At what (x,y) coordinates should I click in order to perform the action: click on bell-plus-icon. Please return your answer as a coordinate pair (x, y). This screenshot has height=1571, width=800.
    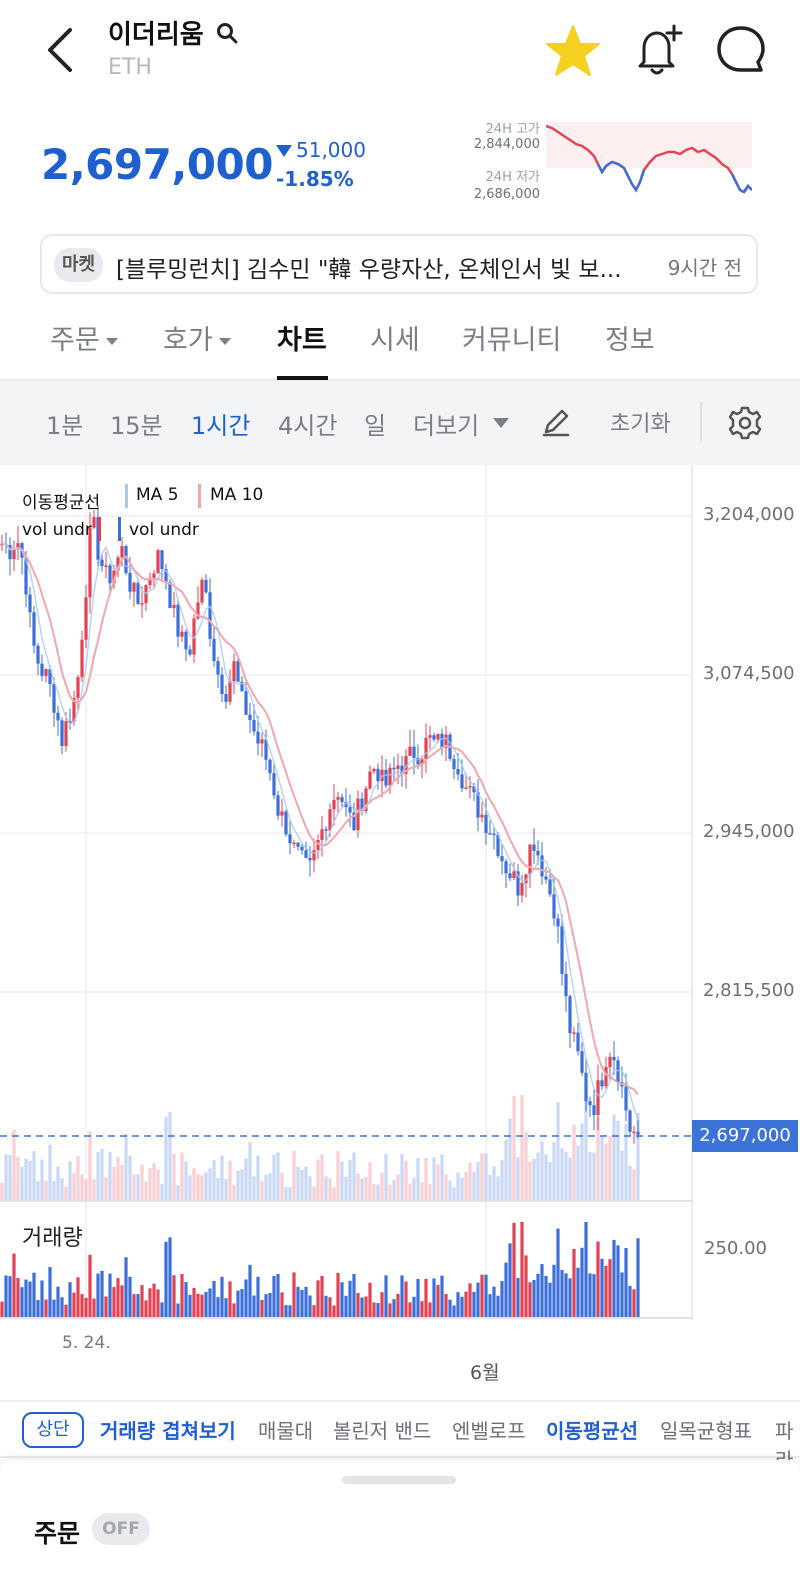
    Looking at the image, I should click on (658, 50).